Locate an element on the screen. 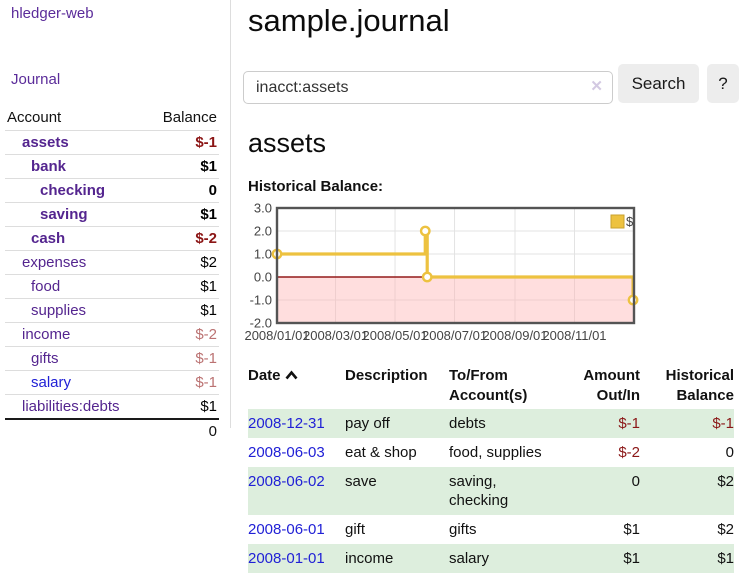 Image resolution: width=742 pixels, height=582 pixels. account-row: salary $-1 is located at coordinates (112, 382).